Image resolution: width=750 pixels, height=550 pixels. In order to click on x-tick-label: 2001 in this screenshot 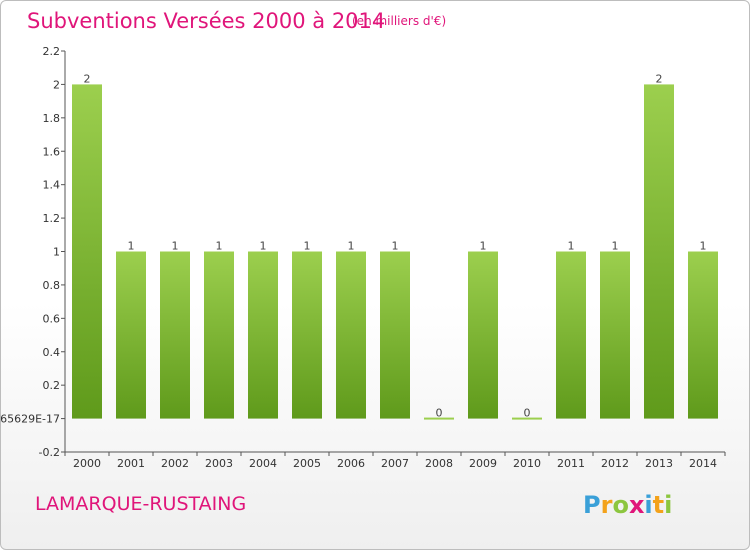, I will do `click(131, 463)`.